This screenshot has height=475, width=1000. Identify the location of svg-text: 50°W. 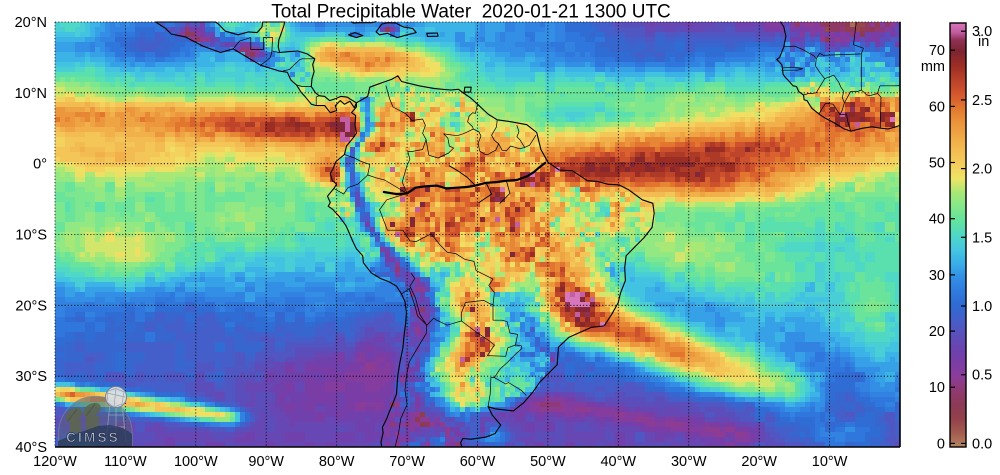
(548, 462).